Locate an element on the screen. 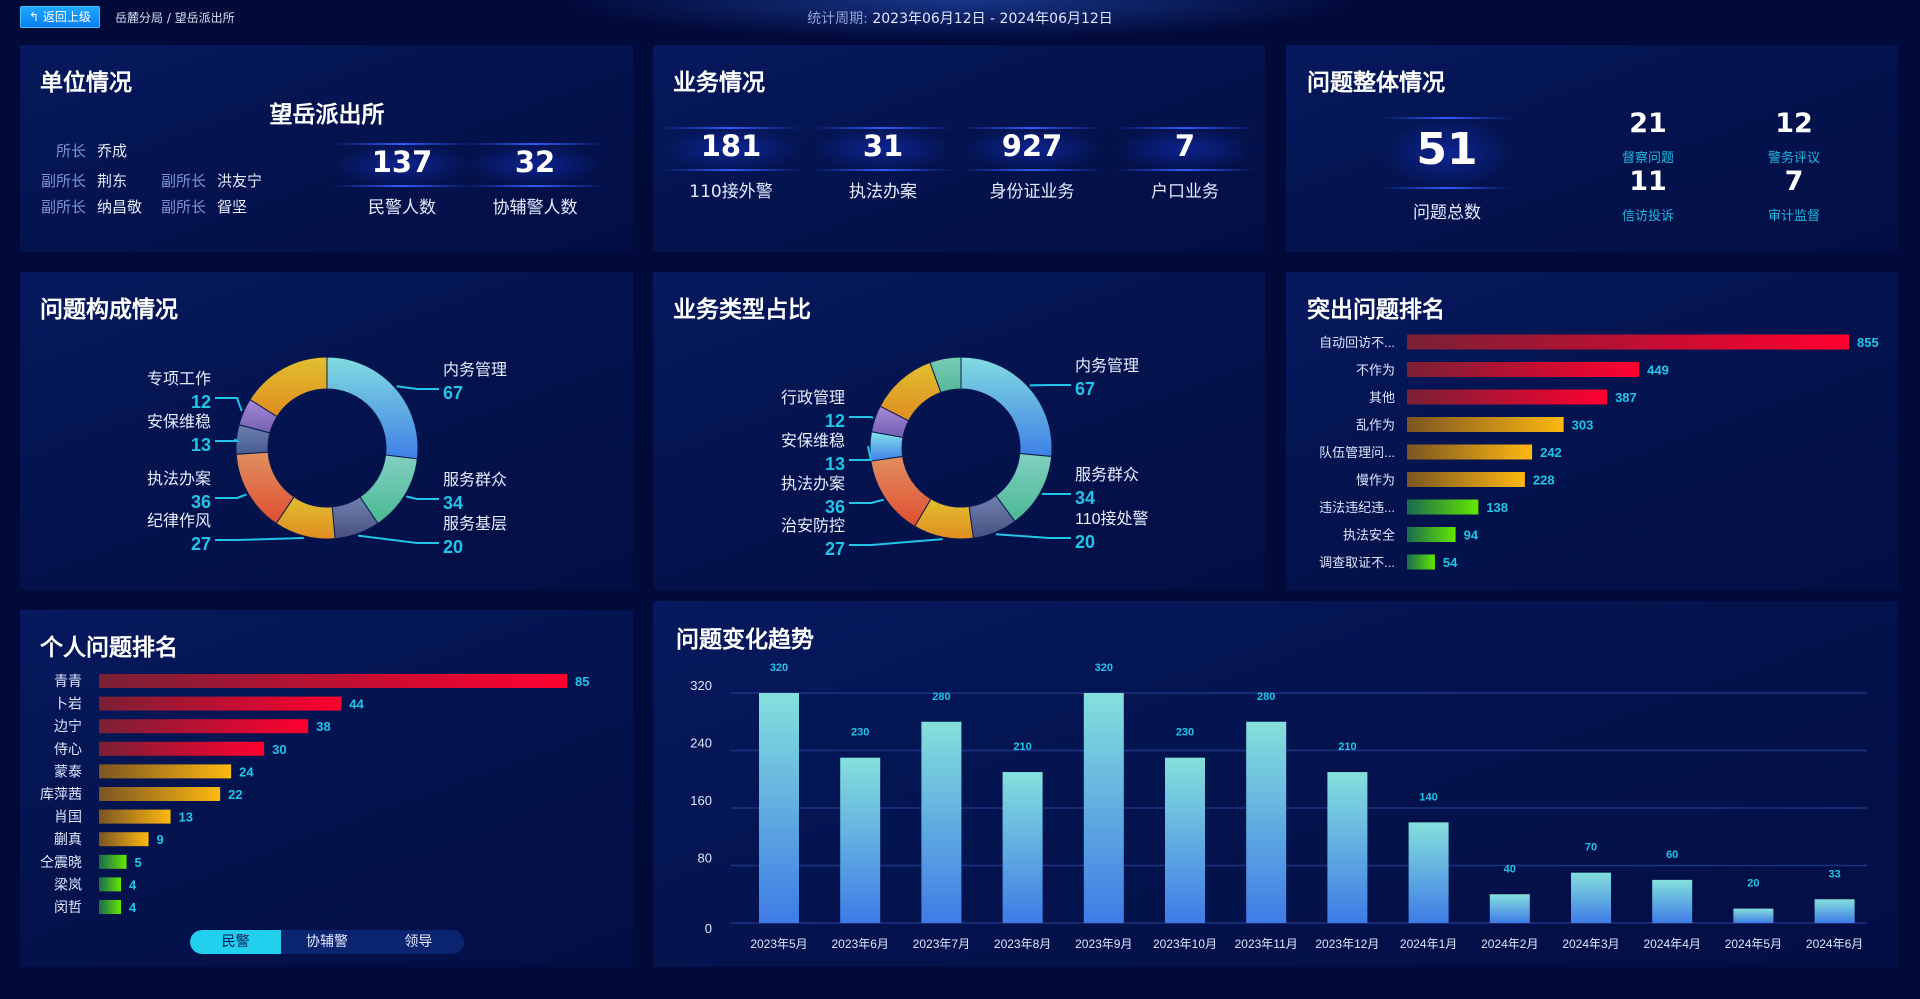  header-glow is located at coordinates (960, 20).